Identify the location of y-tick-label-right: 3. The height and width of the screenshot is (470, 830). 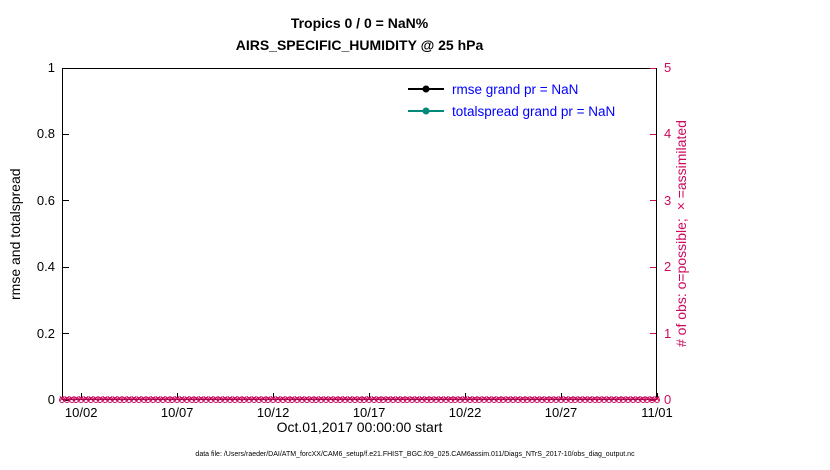
(668, 200).